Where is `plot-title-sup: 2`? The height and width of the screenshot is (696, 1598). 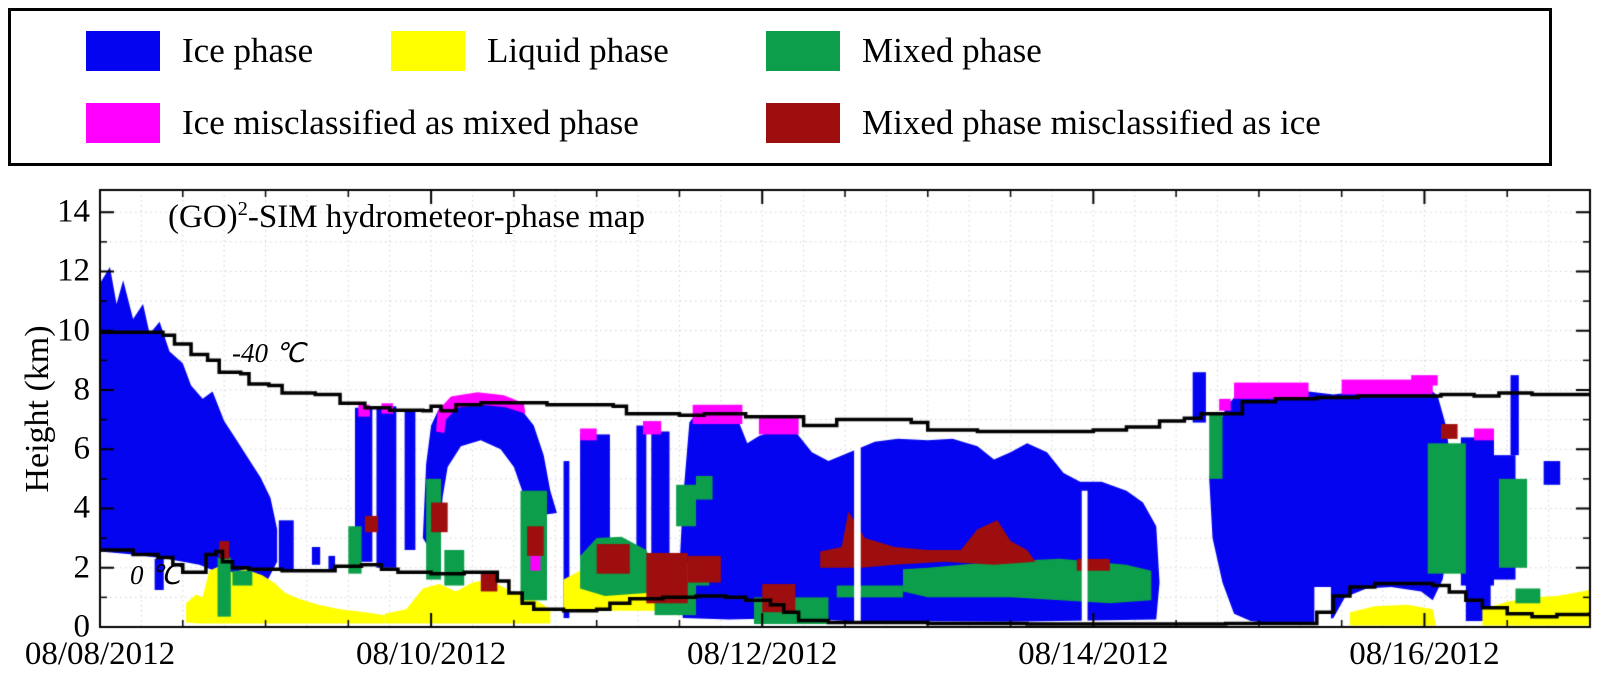
plot-title-sup: 2 is located at coordinates (242, 209).